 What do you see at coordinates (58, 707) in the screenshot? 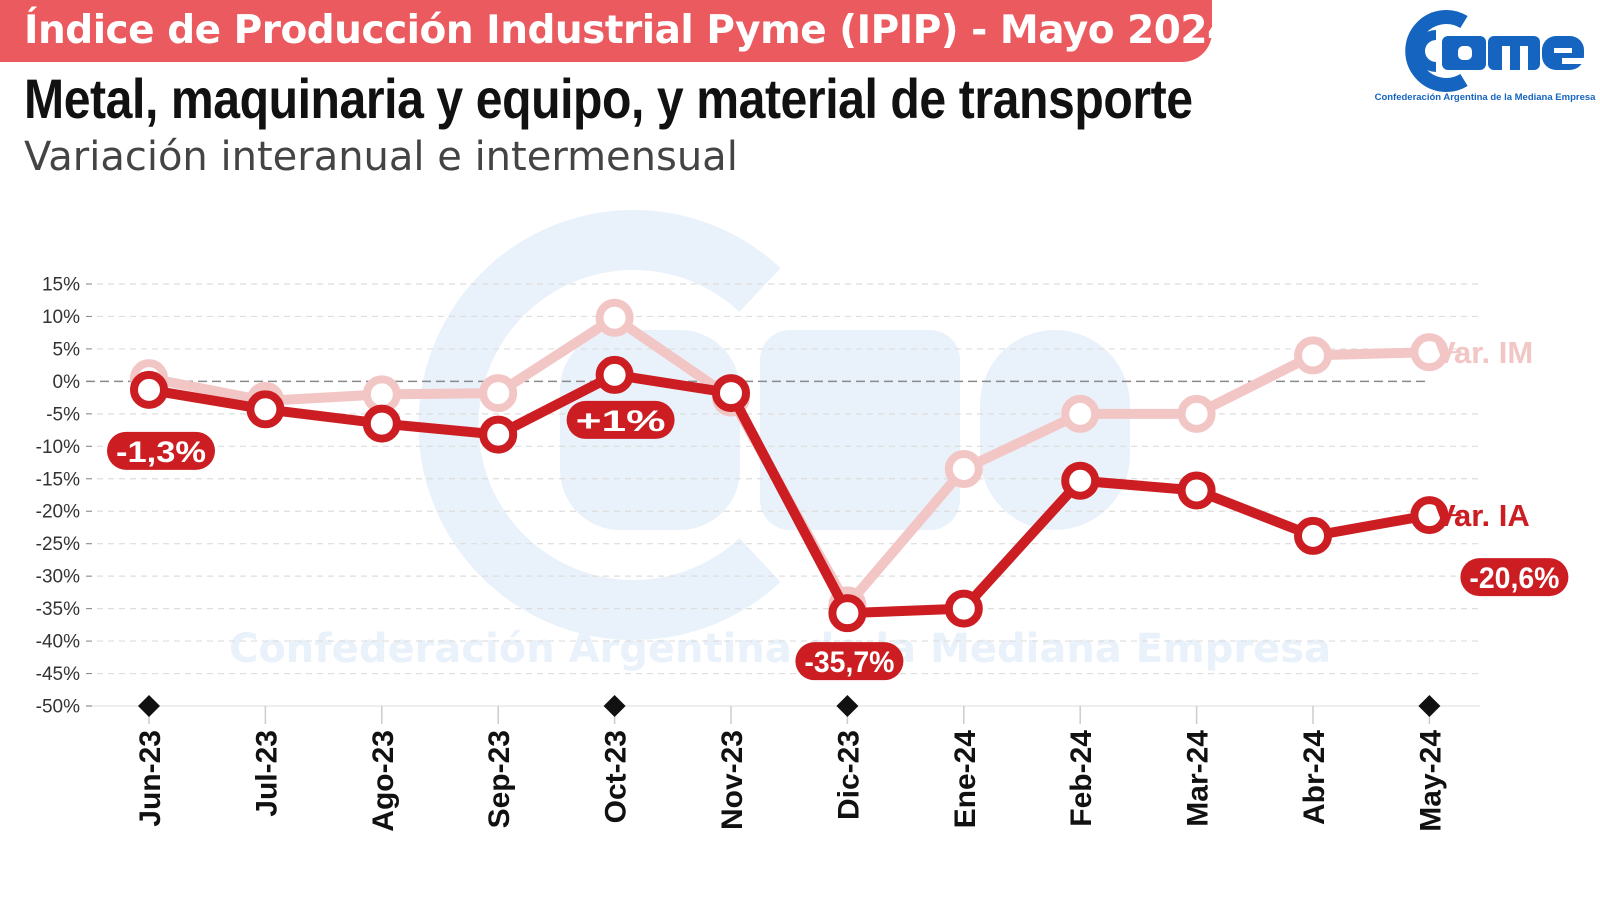
I see `y-tick-label: -50%` at bounding box center [58, 707].